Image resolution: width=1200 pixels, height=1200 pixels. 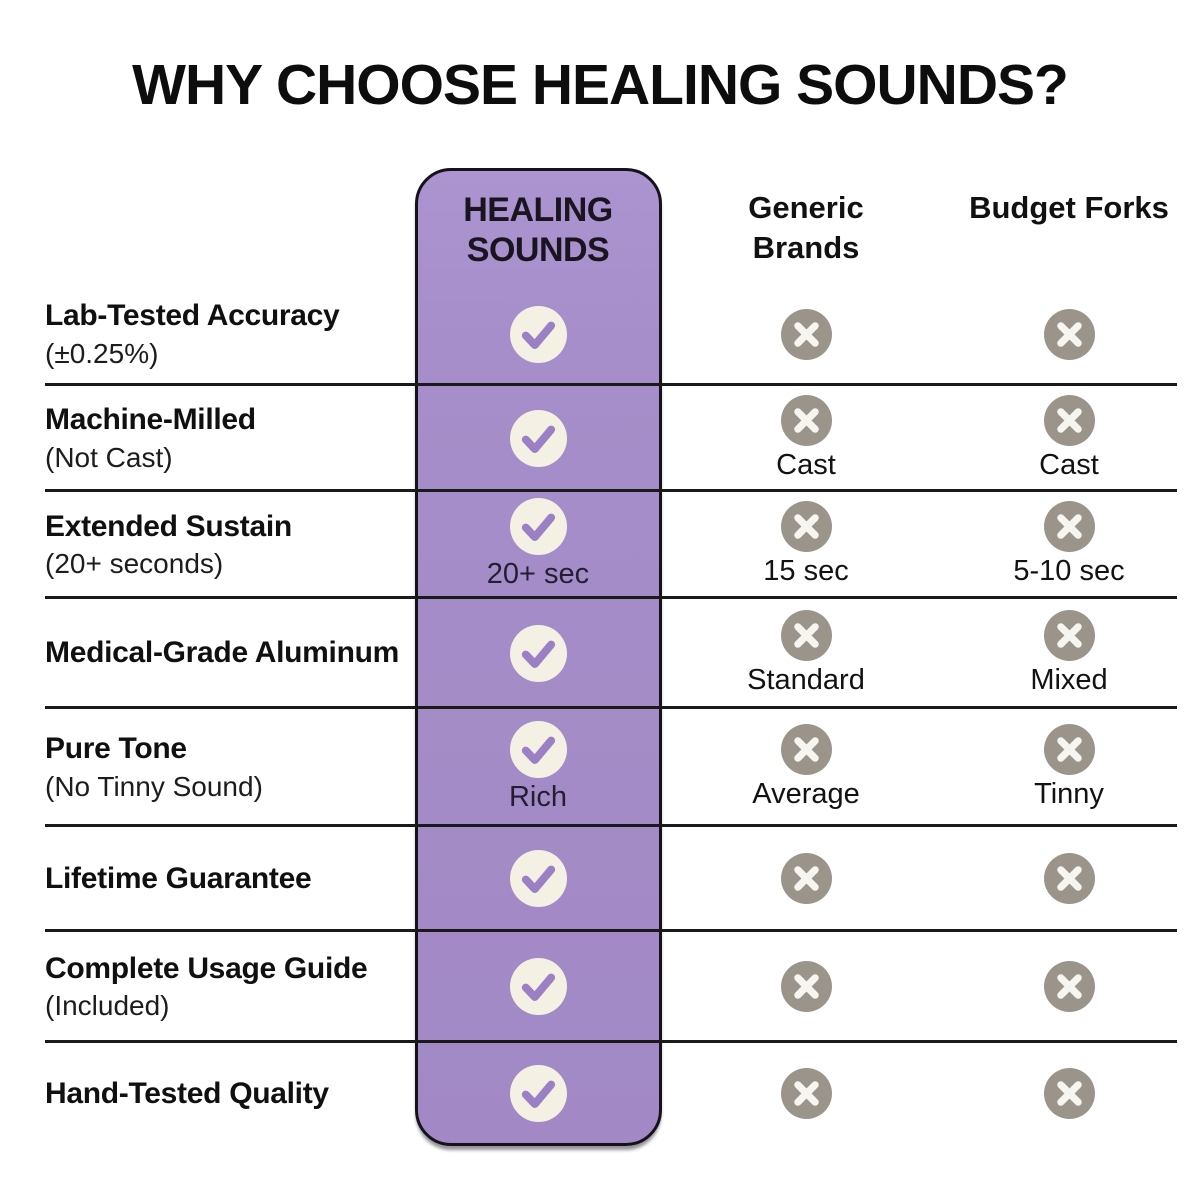 I want to click on cell-budget: 5-10 sec, so click(x=1069, y=544).